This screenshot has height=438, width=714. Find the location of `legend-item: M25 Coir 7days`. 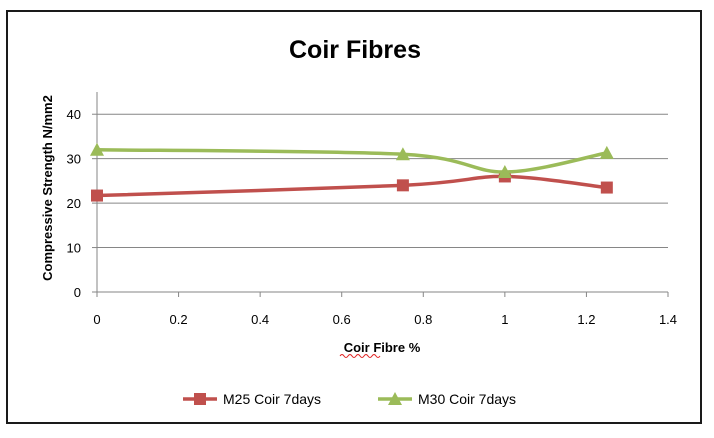

legend-item: M25 Coir 7days is located at coordinates (252, 399).